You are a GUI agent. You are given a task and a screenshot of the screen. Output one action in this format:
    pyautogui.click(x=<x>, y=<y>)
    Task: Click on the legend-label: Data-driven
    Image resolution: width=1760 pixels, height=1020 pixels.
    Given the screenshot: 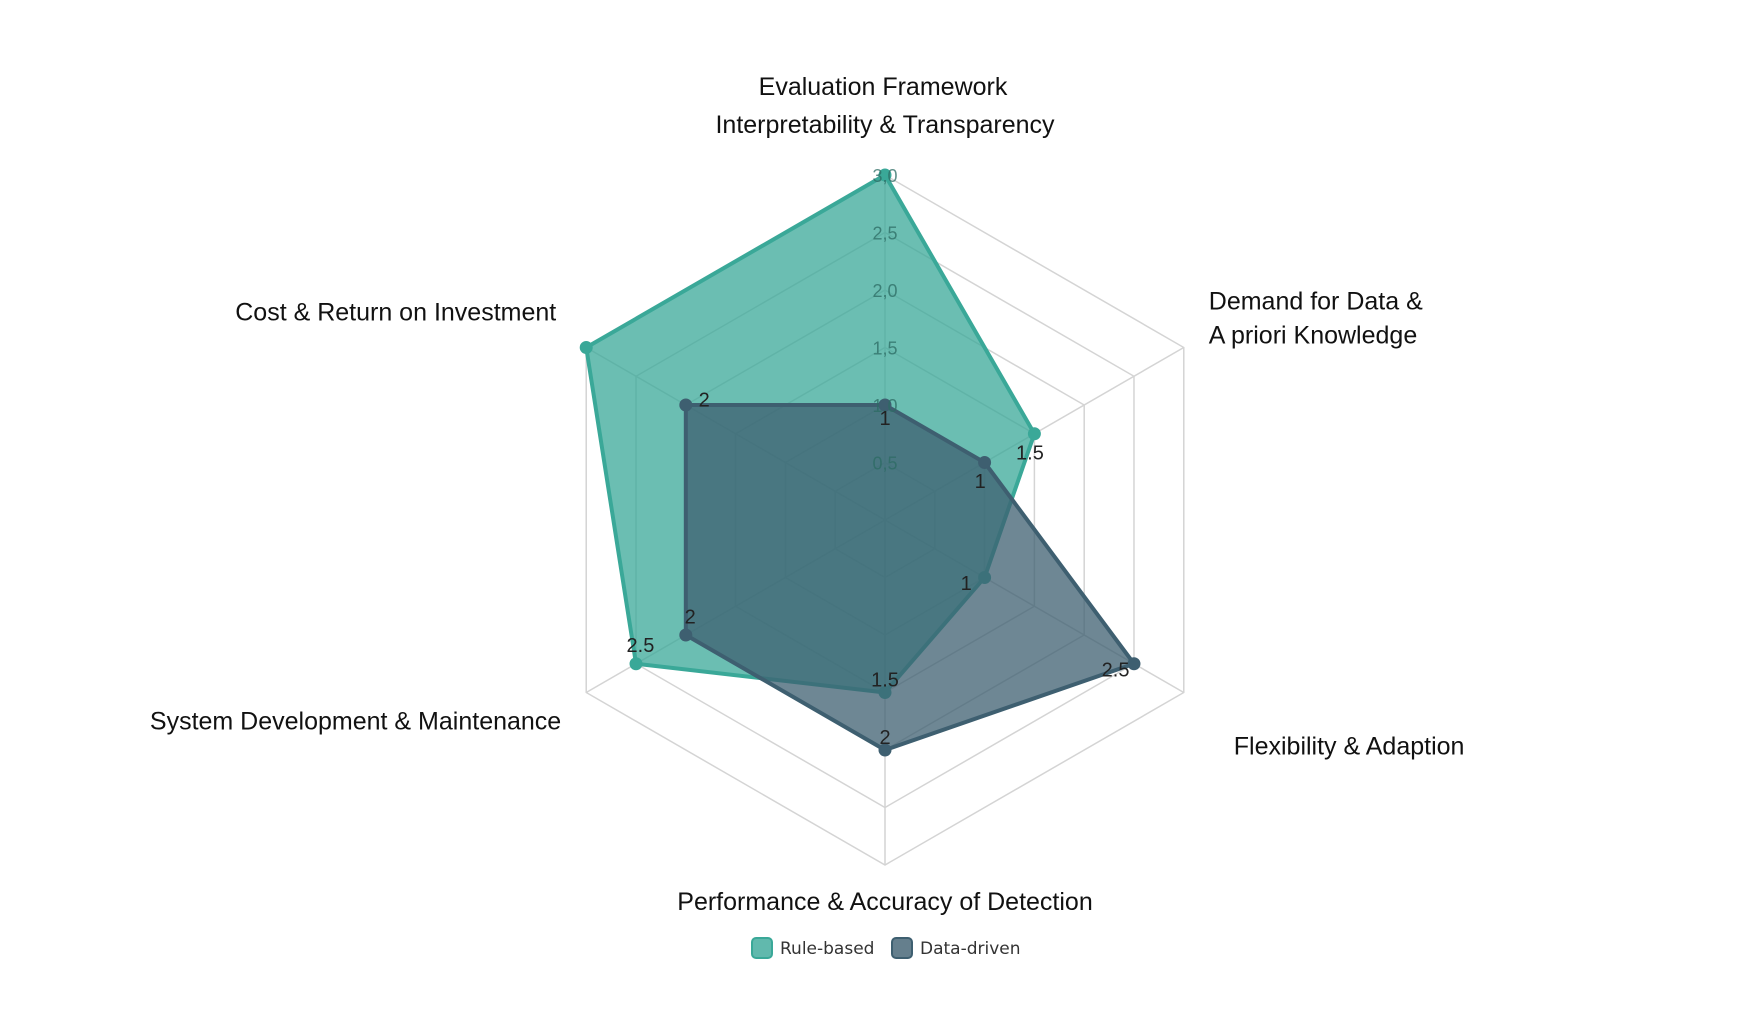 What is the action you would take?
    pyautogui.click(x=970, y=949)
    